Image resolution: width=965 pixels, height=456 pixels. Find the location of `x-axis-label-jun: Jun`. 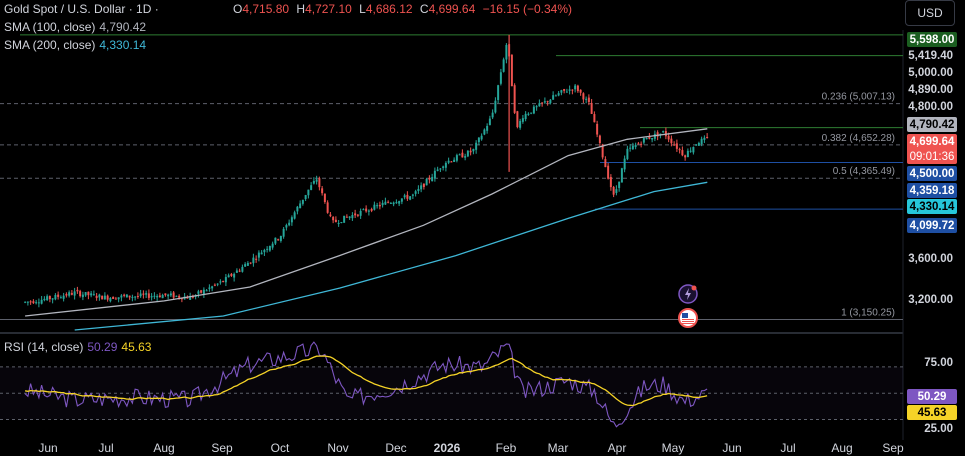

x-axis-label-jun: Jun is located at coordinates (47, 448).